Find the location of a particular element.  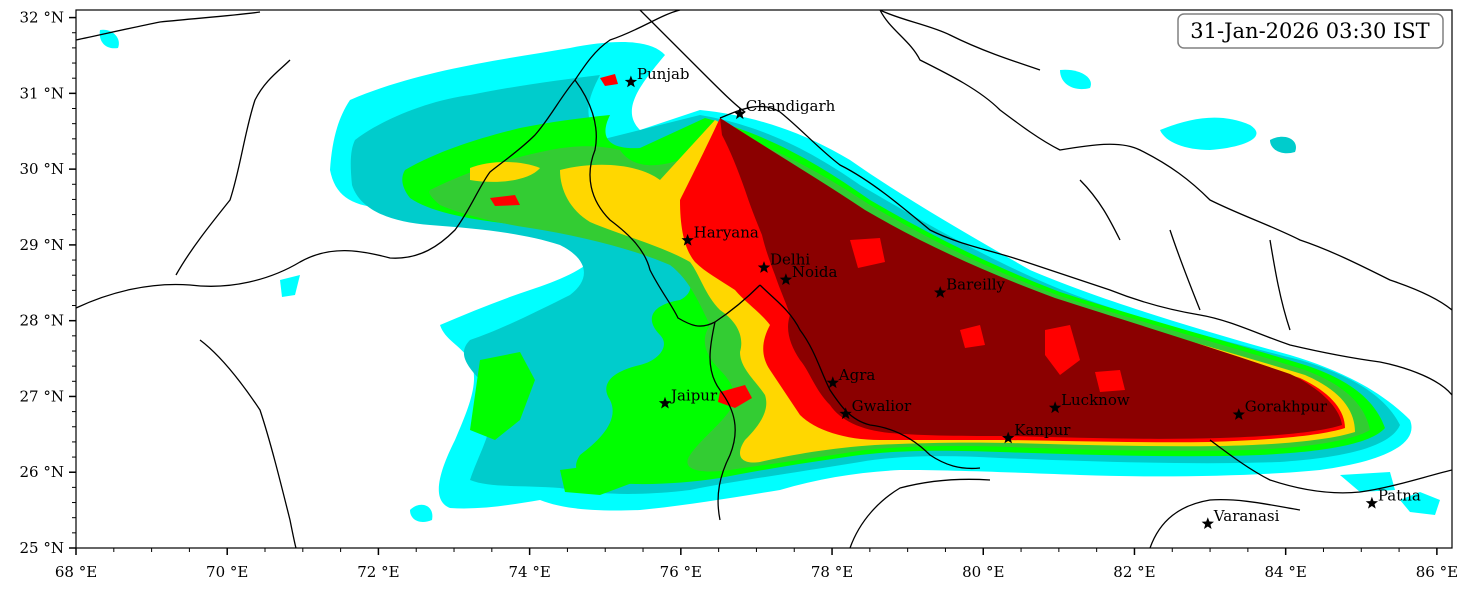

city-label: Lucknow is located at coordinates (1095, 400).